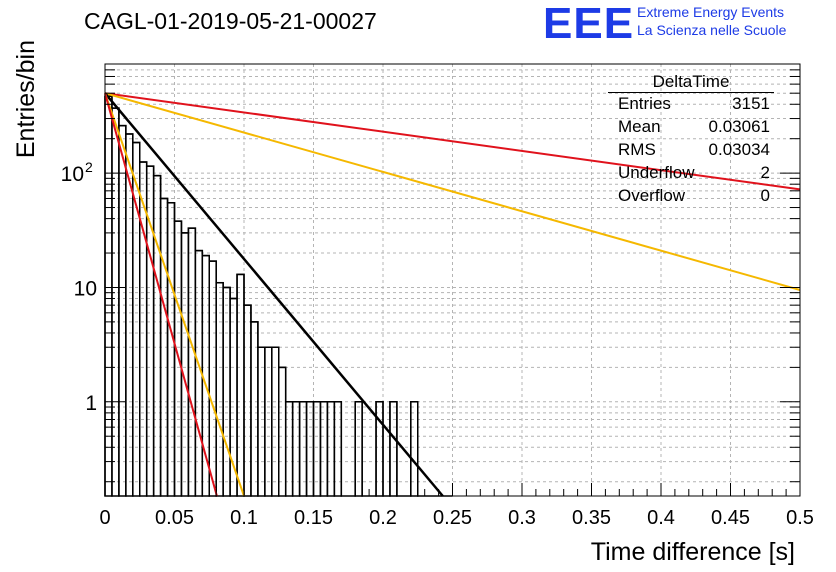 The width and height of the screenshot is (836, 572). Describe the element at coordinates (800, 518) in the screenshot. I see `x-tick-label: 0.5` at that location.